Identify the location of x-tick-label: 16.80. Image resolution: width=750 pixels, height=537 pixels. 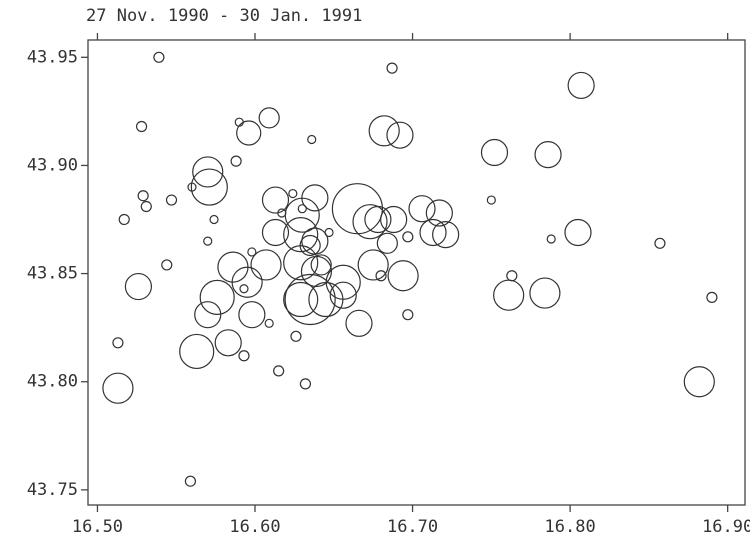
(570, 527).